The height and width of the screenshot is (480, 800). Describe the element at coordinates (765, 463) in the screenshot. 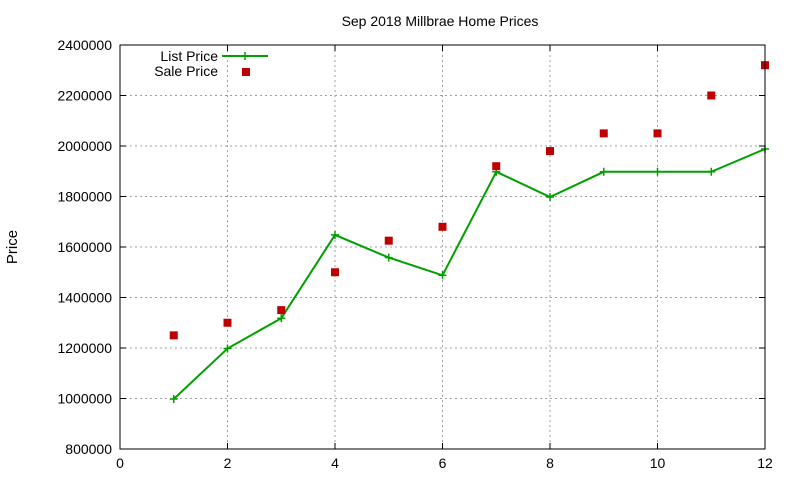

I see `x-tick-label: 12` at that location.